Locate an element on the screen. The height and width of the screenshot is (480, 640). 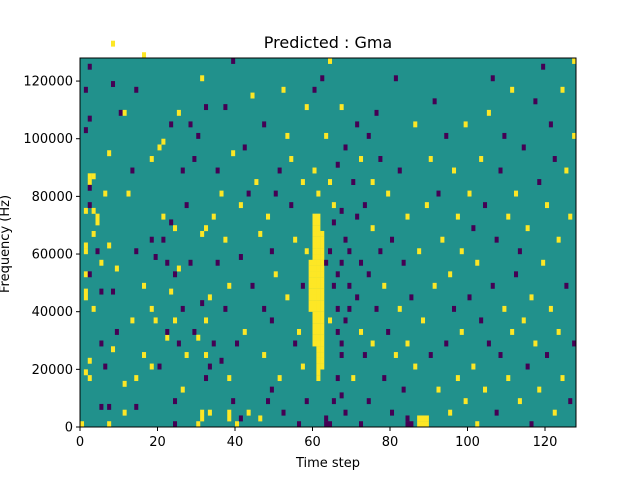
y-tick-label: 100000 is located at coordinates (48, 139).